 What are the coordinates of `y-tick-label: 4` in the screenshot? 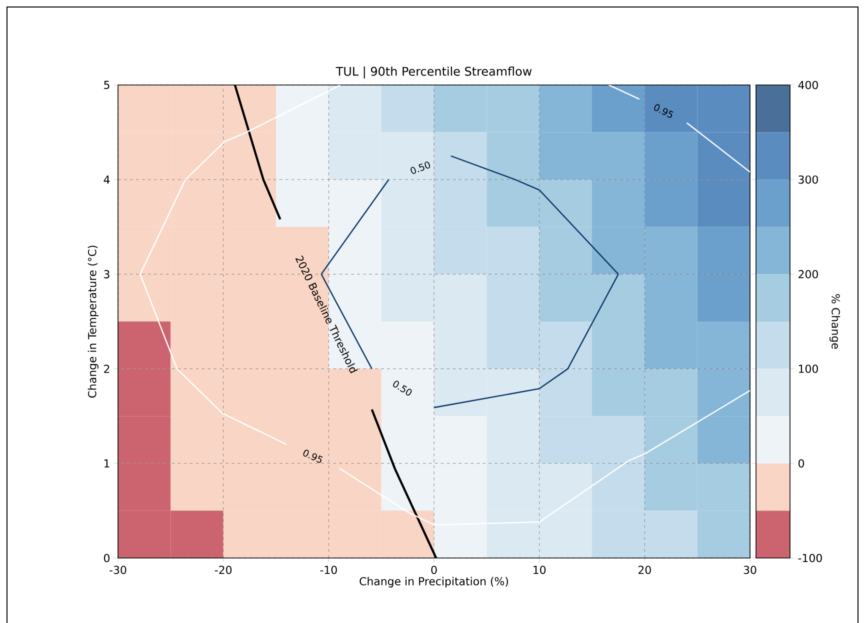 It's located at (107, 180).